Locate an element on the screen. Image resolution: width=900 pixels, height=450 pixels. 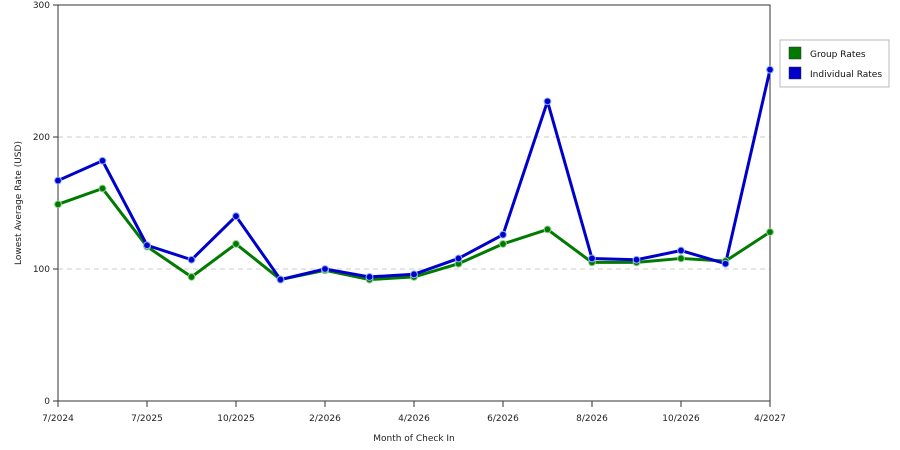
y-tick-label-300: 300 is located at coordinates (41, 6).